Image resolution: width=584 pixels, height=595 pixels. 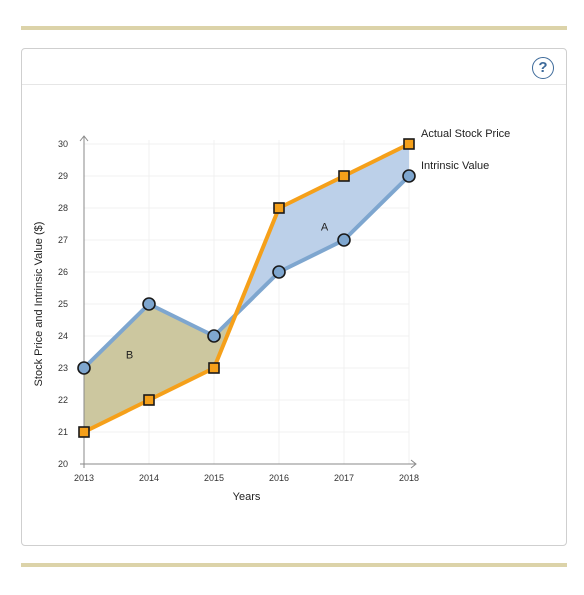 What do you see at coordinates (465, 134) in the screenshot?
I see `actual-stock-price-label: Actual Stock Price` at bounding box center [465, 134].